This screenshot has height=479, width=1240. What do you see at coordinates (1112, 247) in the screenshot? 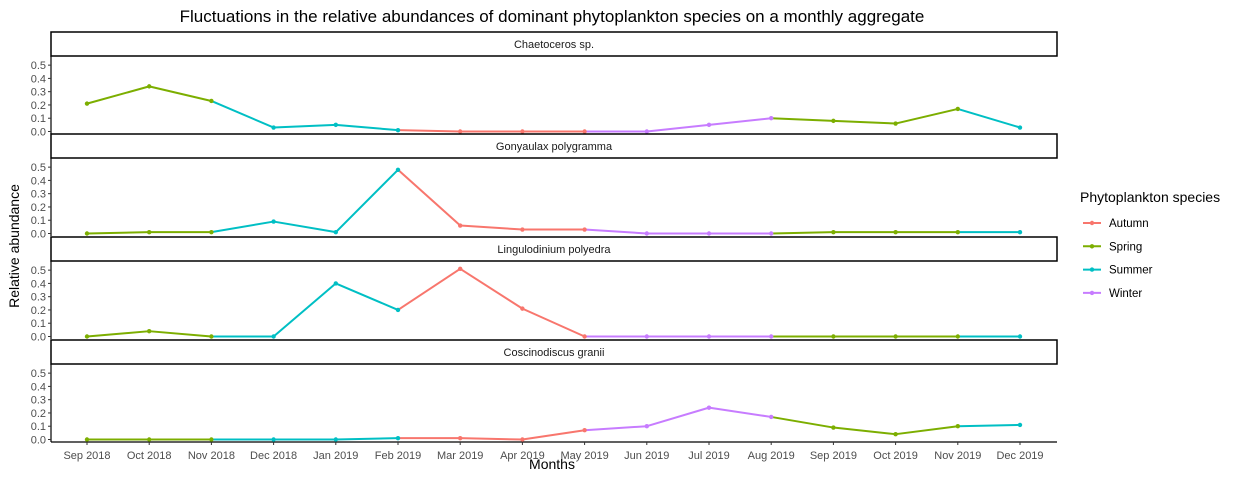
I see `legend-item: Spring` at bounding box center [1112, 247].